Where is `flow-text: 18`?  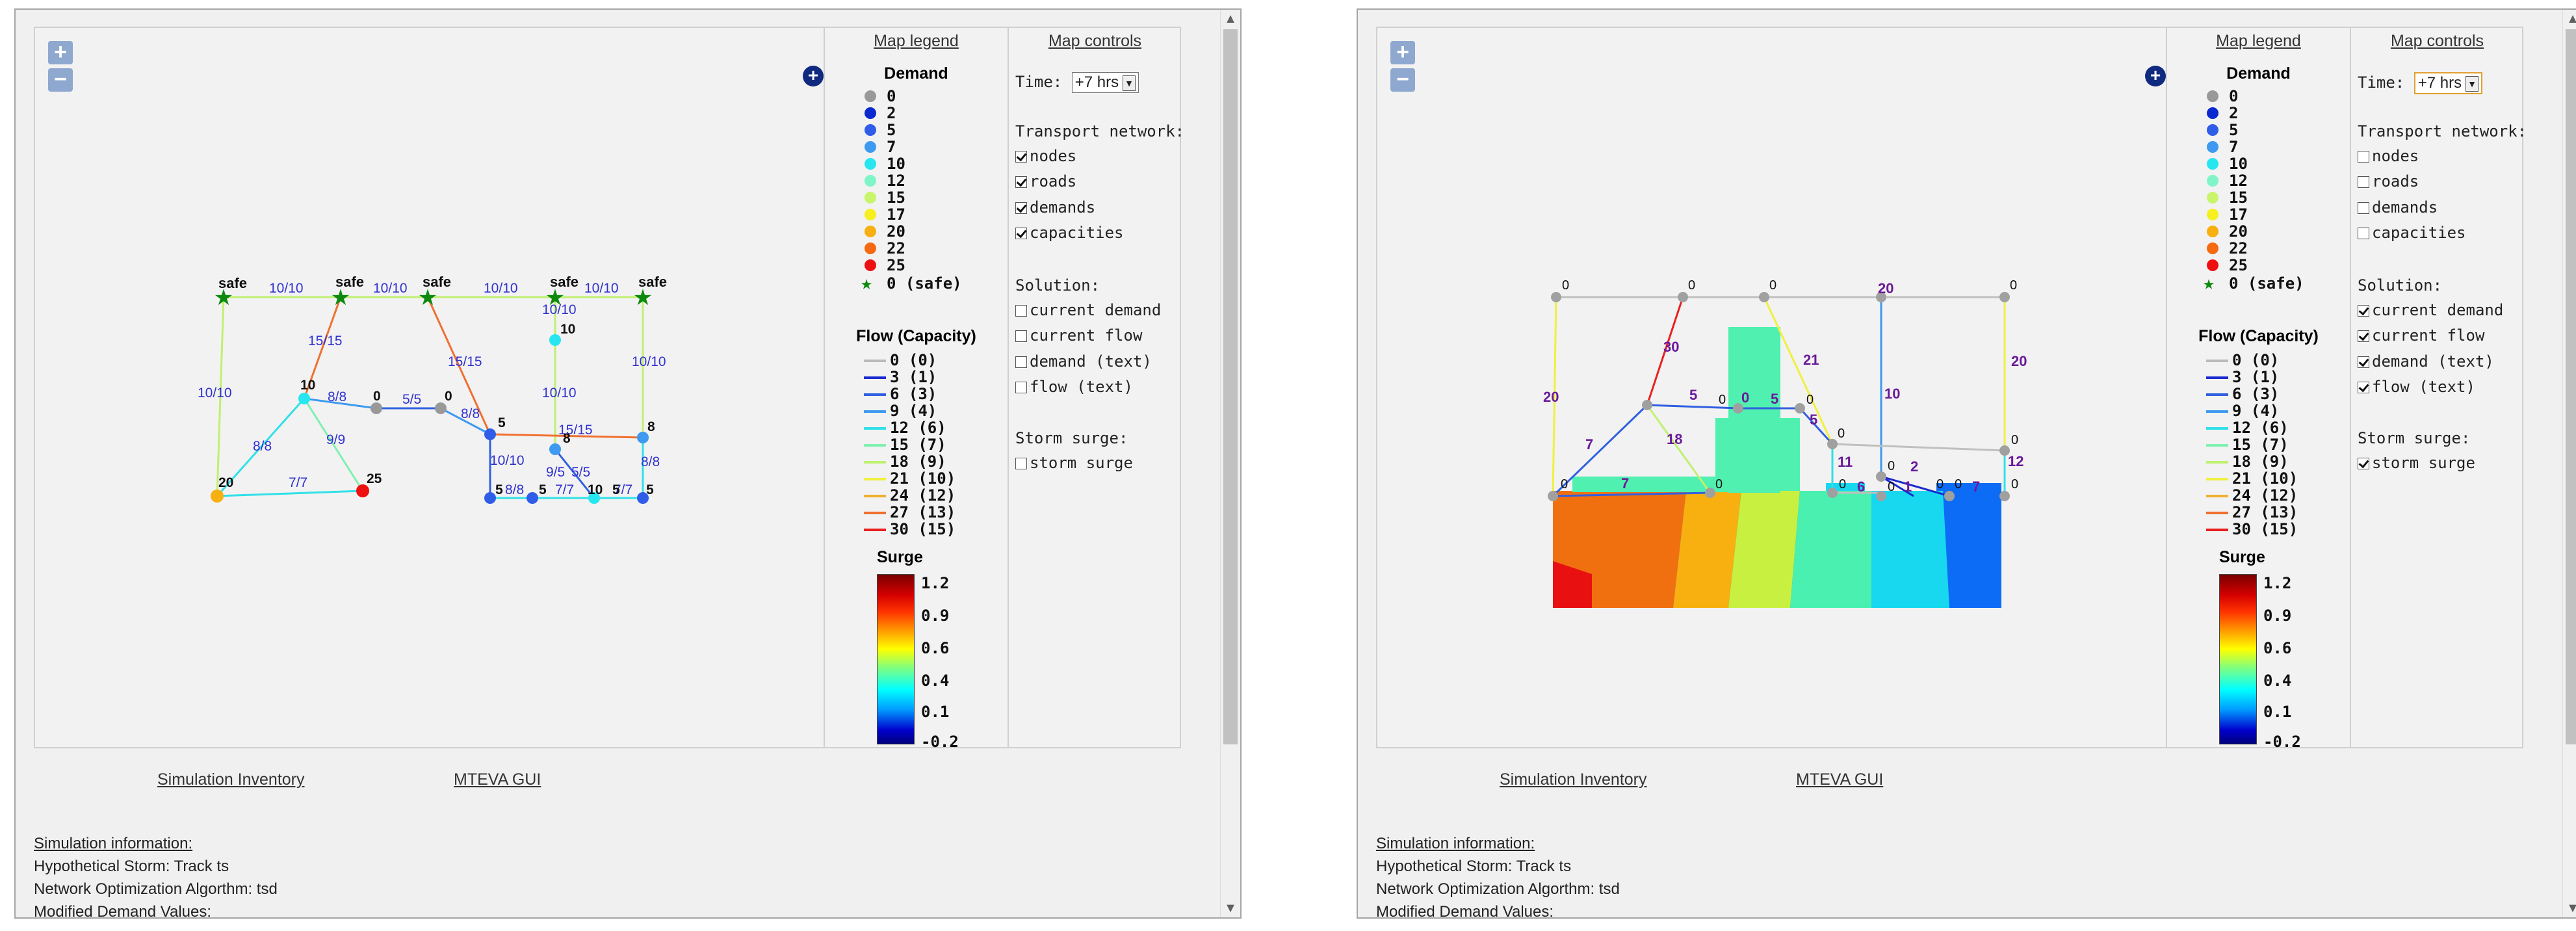 flow-text: 18 is located at coordinates (1674, 439).